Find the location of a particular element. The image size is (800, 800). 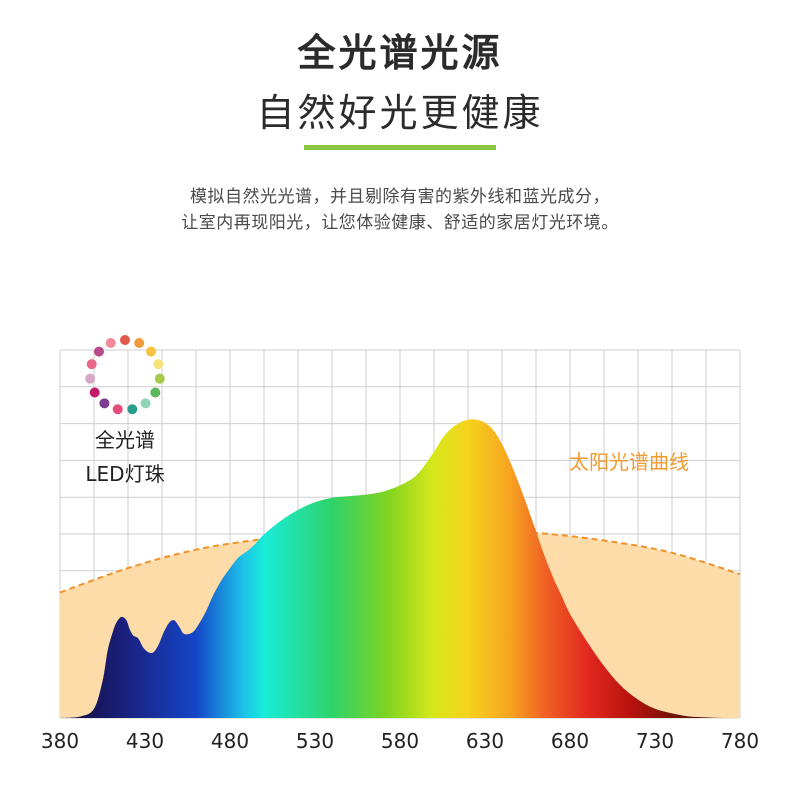

color-dots-ring-icon is located at coordinates (125, 375).